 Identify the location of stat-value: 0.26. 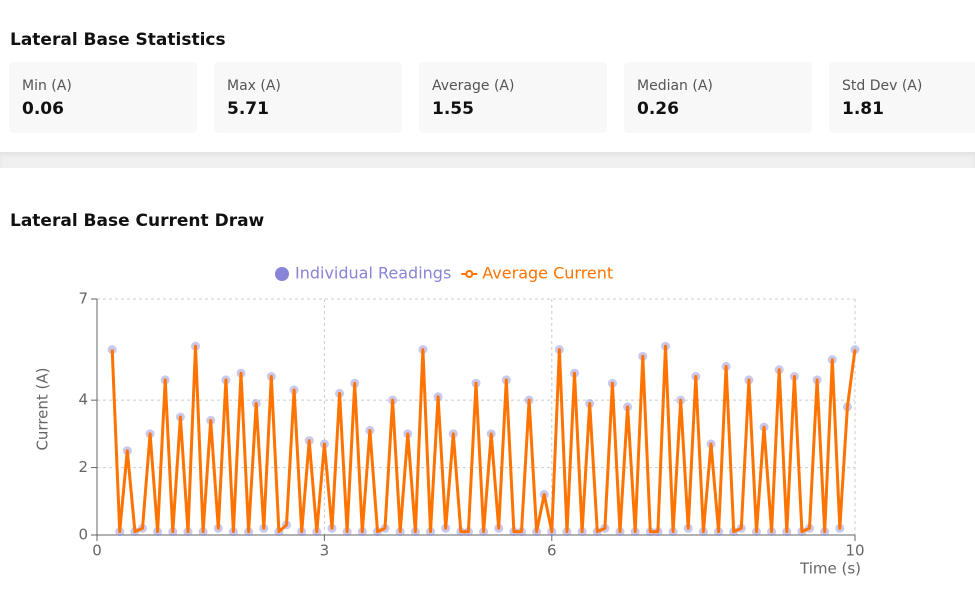
(658, 109).